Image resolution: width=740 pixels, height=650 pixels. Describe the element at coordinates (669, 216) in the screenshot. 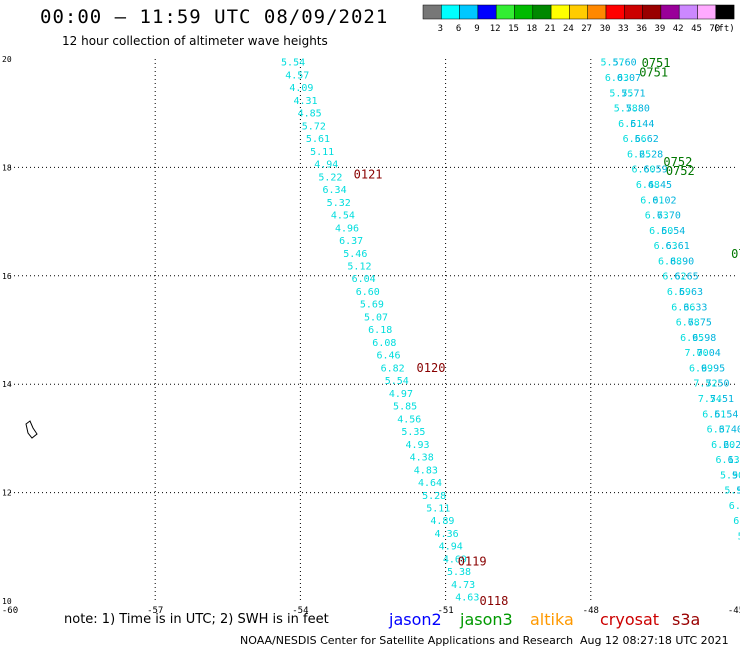

I see `swh-value: 6.70` at that location.